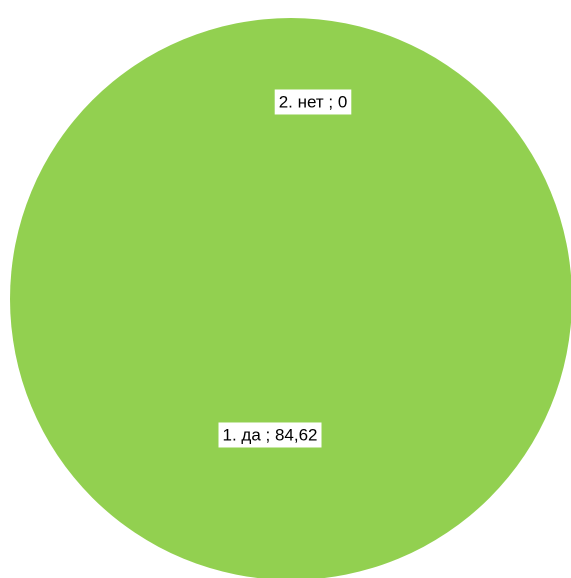 The height and width of the screenshot is (578, 571). I want to click on data-label-text: 1. да ; 84,62, so click(270, 434).